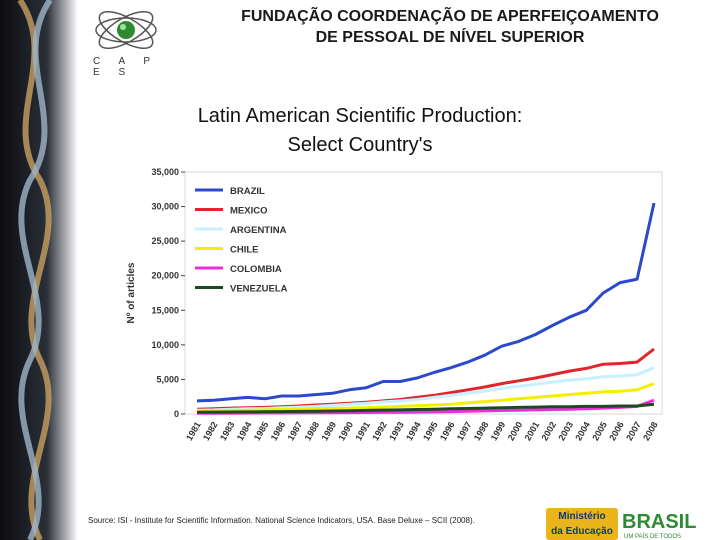  Describe the element at coordinates (244, 431) in the screenshot. I see `x-tick-label: 1984` at that location.